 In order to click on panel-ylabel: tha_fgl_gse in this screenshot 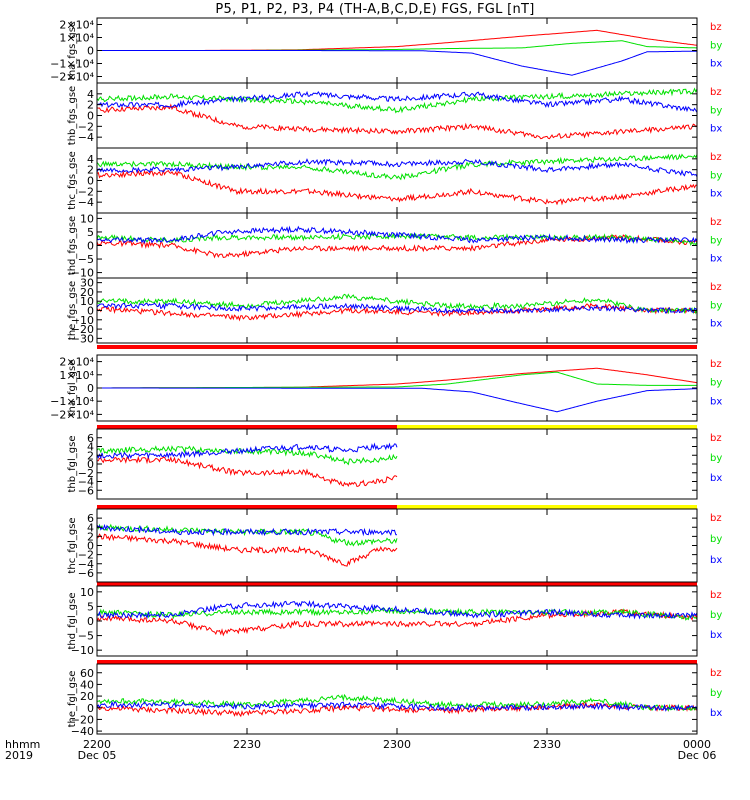, I will do `click(72, 388)`.